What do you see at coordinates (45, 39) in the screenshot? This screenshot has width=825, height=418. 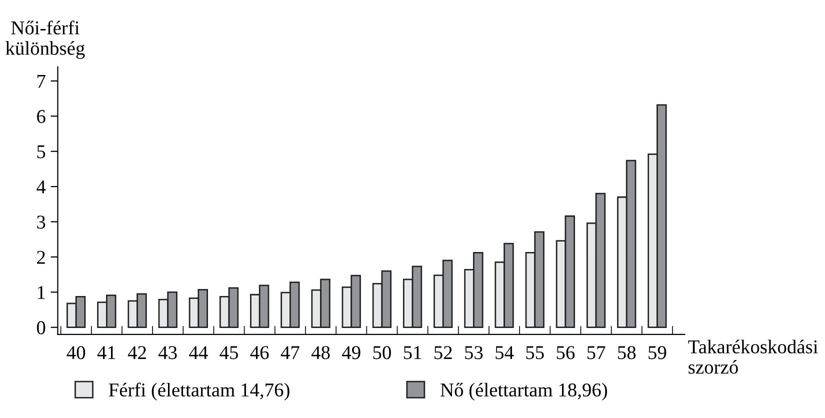 I see `y-axis-title: Női-férfi különbség` at bounding box center [45, 39].